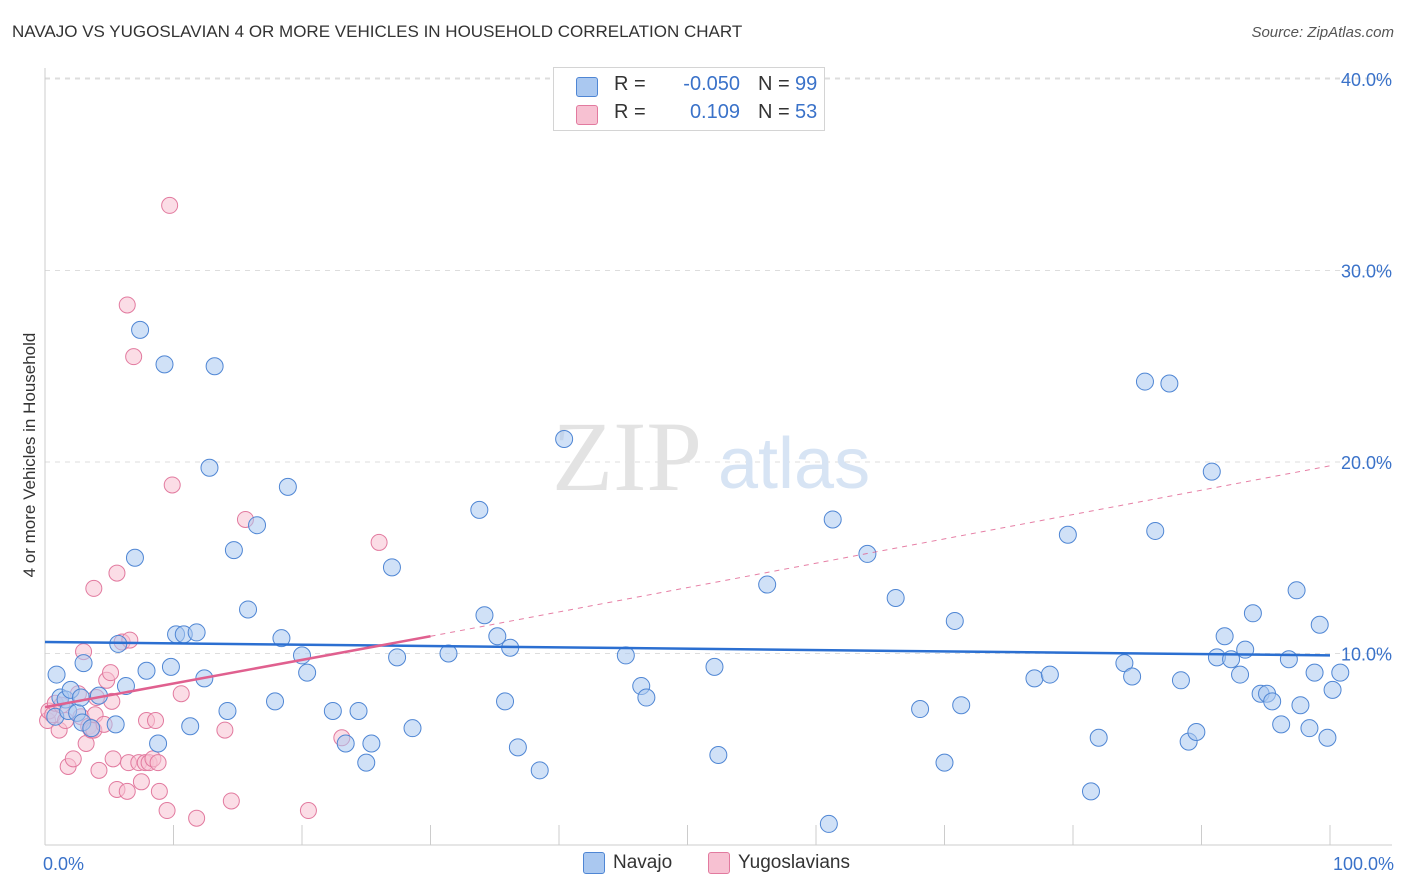 This screenshot has height=892, width=1406. I want to click on x-tick-label: 0.0%, so click(63, 864).